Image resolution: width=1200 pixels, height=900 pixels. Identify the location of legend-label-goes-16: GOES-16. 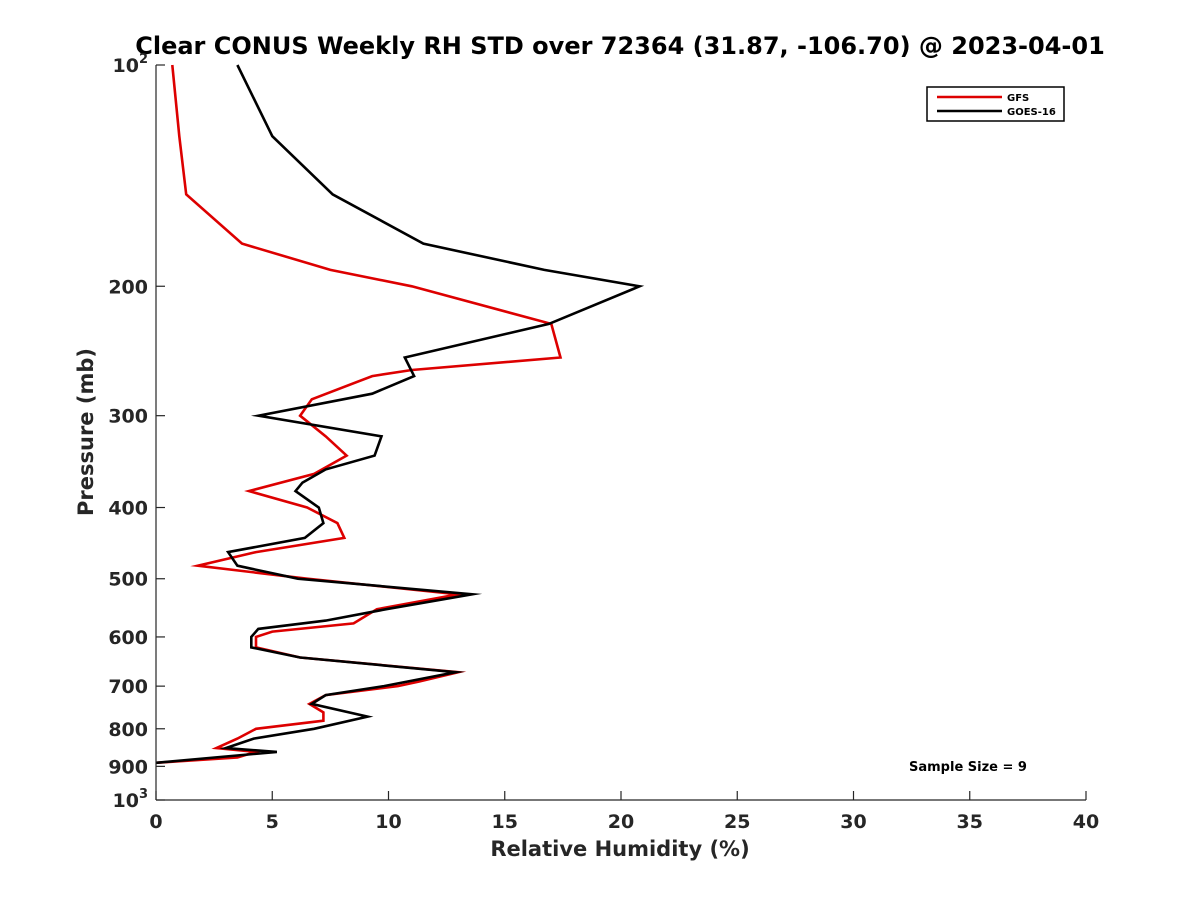
(1031, 112).